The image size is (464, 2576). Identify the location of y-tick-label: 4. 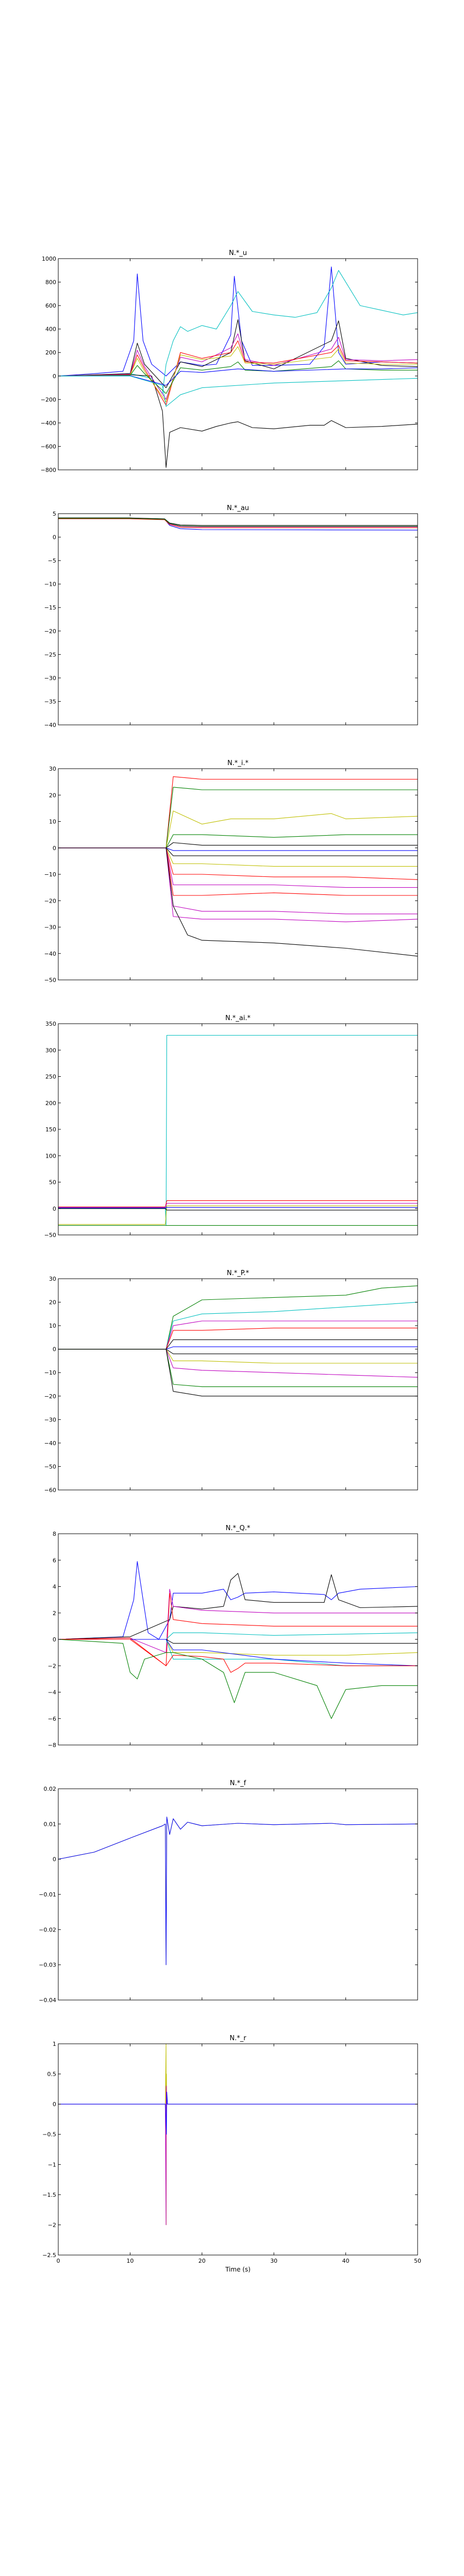
(54, 1587).